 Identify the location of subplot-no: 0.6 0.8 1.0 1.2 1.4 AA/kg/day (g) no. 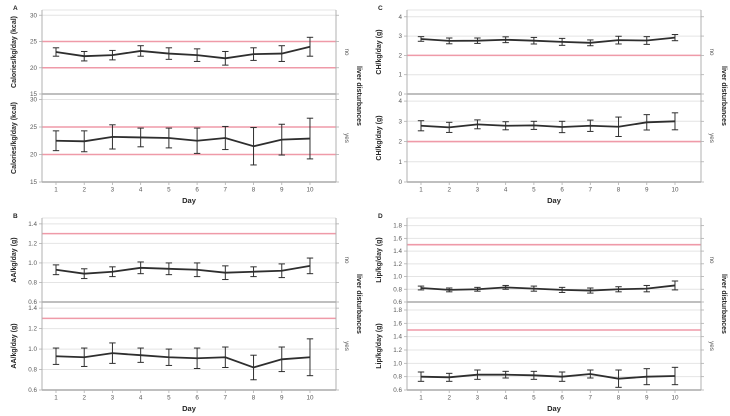
(180, 263).